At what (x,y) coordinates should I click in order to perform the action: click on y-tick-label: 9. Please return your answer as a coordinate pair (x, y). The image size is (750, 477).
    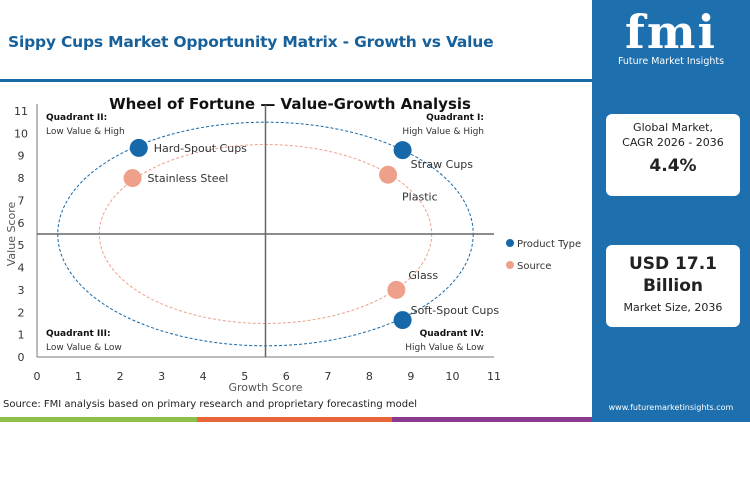
    Looking at the image, I should click on (21, 156).